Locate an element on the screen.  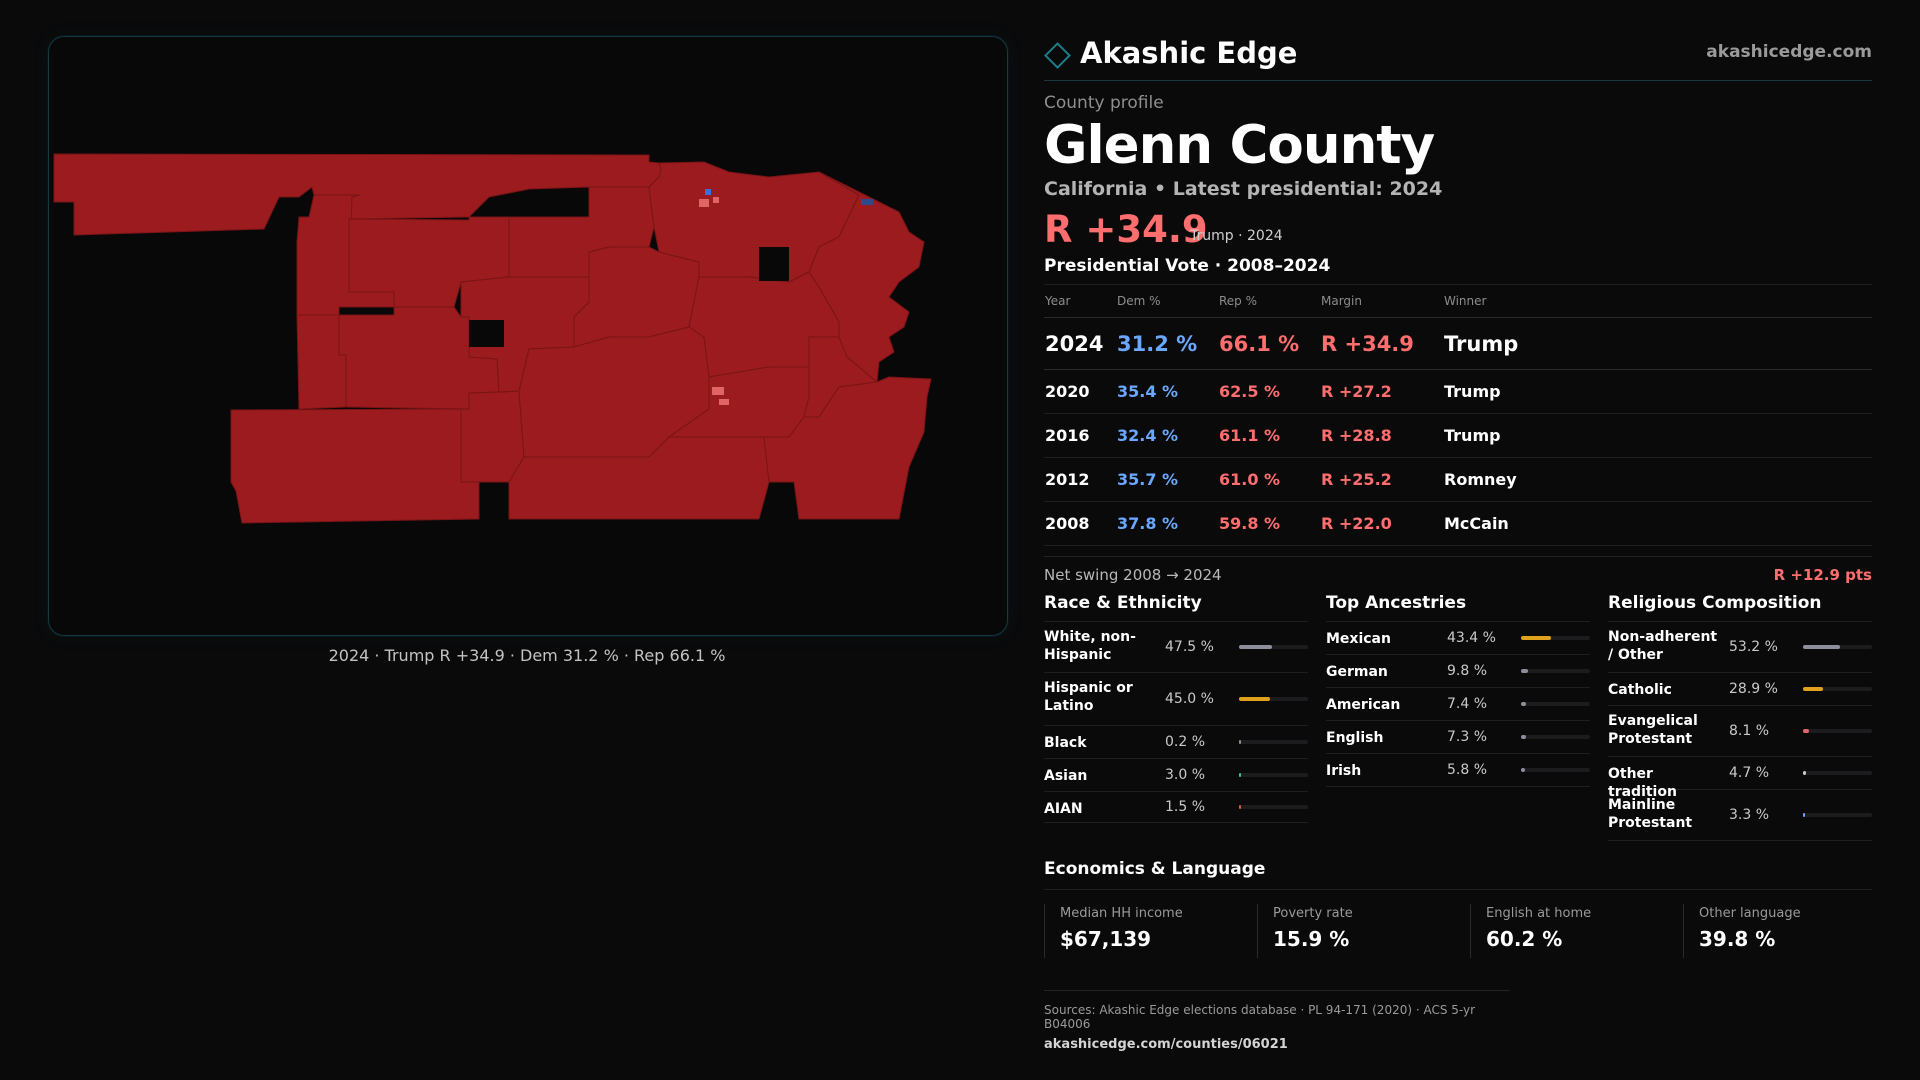
row-rep: 61.0 % is located at coordinates (1269, 479).